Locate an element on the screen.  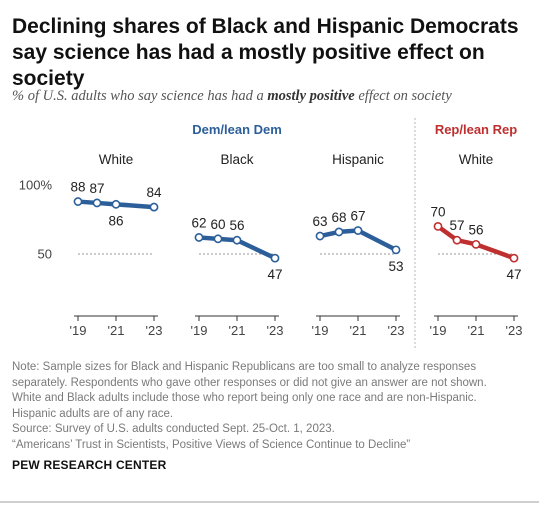
data-label: 53 is located at coordinates (395, 266).